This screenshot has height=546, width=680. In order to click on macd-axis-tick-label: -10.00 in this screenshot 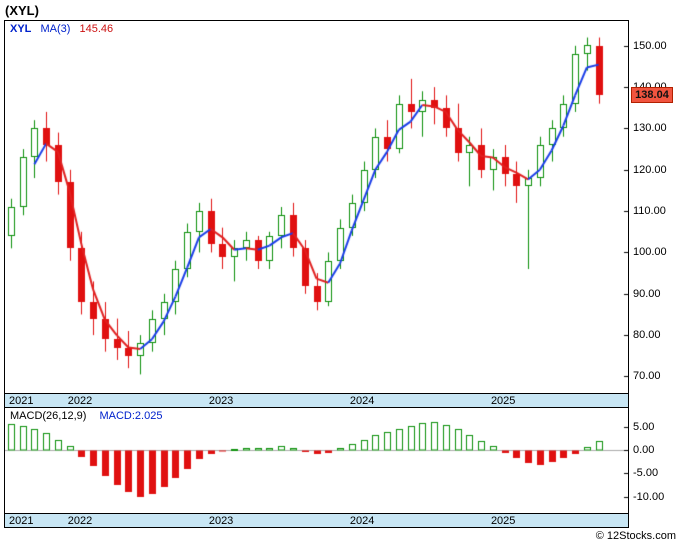, I will do `click(649, 496)`.